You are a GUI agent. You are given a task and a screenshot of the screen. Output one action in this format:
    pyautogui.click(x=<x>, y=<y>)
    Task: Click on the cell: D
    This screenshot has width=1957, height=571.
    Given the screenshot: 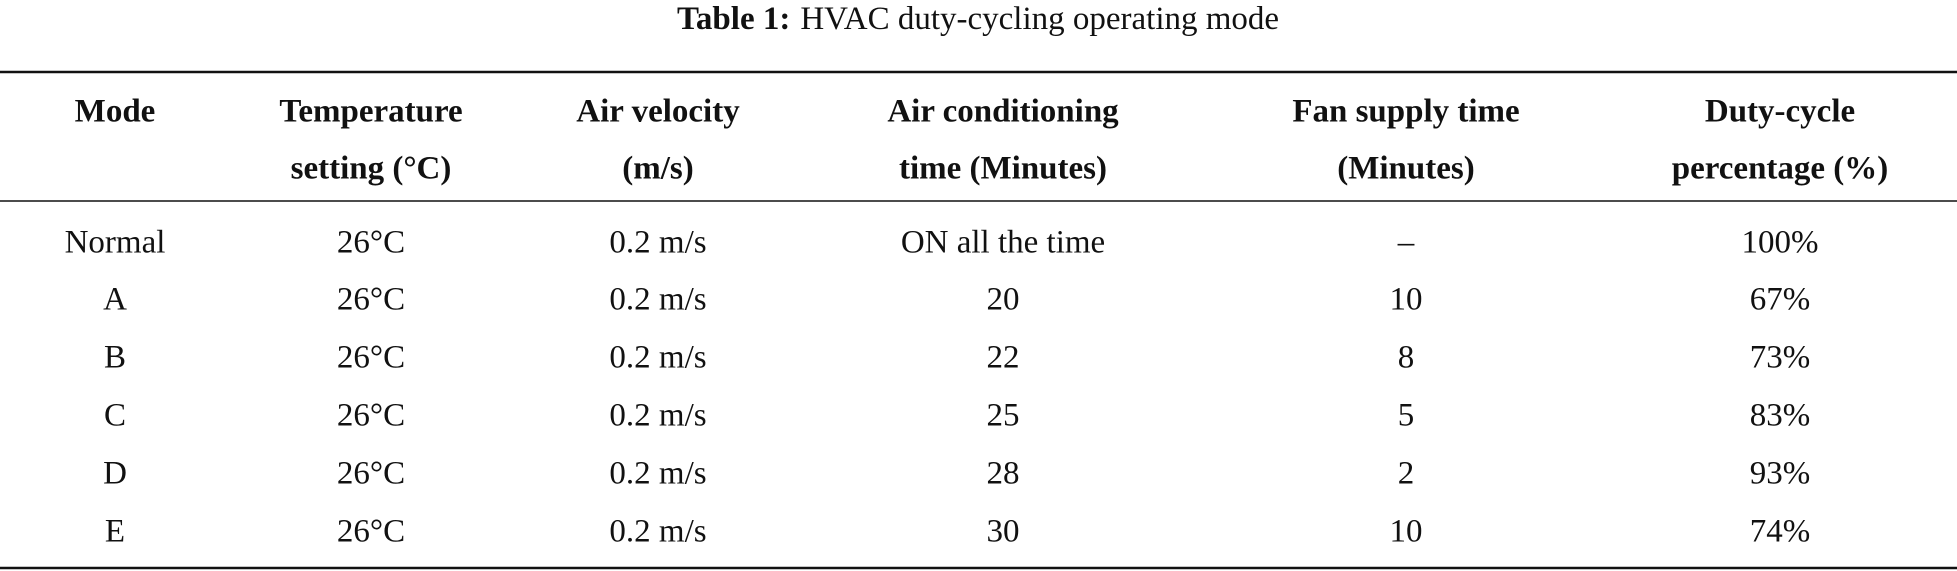 What is the action you would take?
    pyautogui.click(x=115, y=474)
    